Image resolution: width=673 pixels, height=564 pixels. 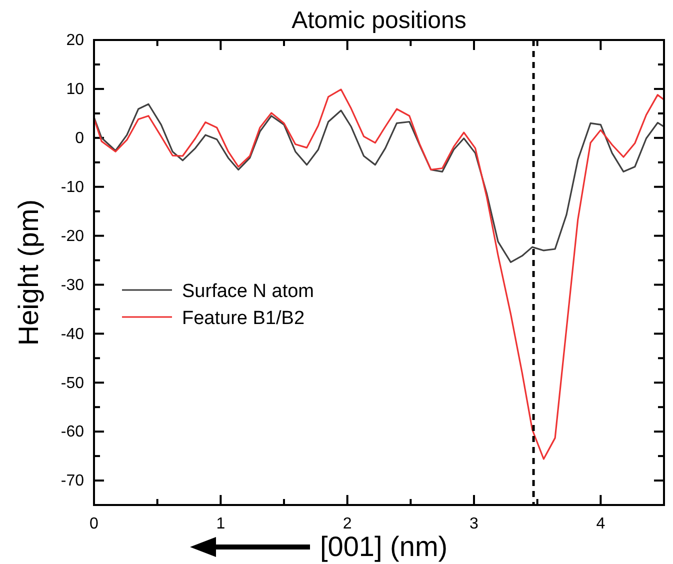 What do you see at coordinates (75, 41) in the screenshot?
I see `y-tick-label: 20` at bounding box center [75, 41].